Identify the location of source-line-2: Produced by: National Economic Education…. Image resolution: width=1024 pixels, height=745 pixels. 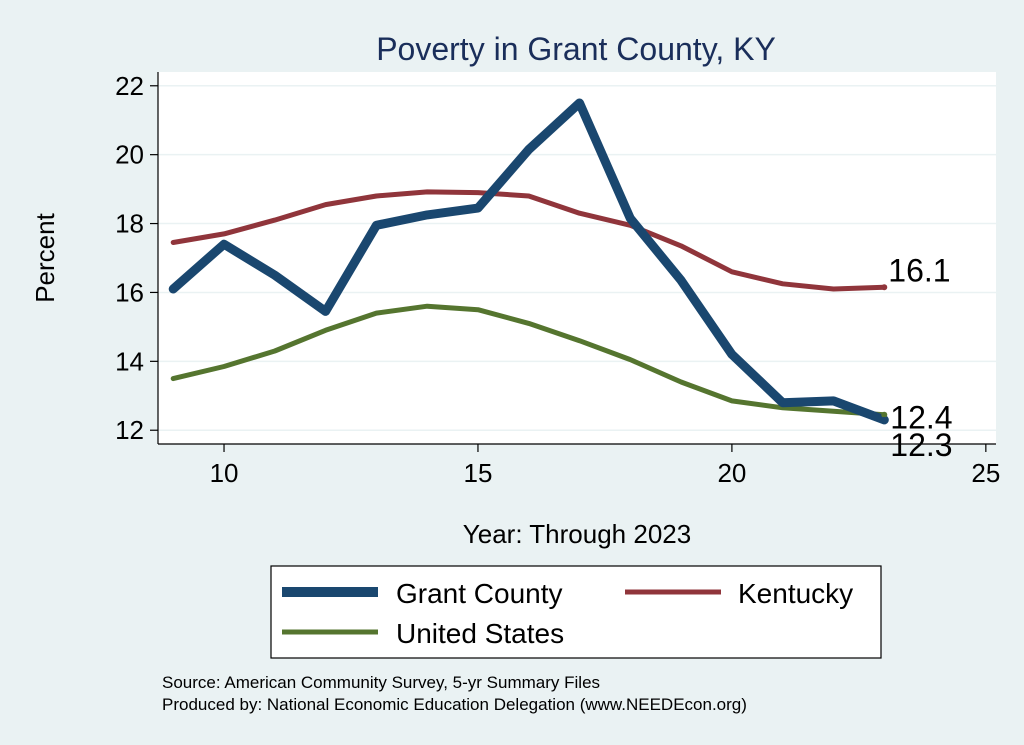
(454, 704).